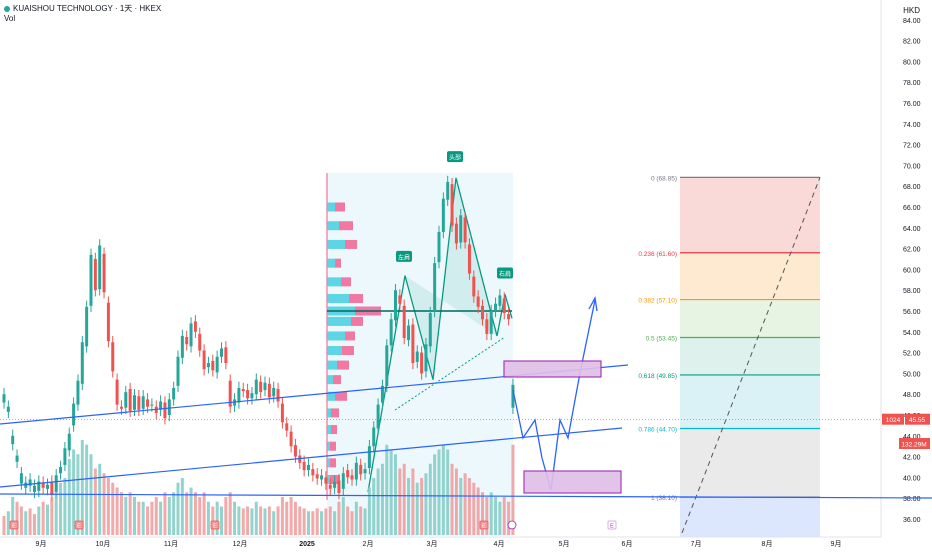 The height and width of the screenshot is (555, 932). What do you see at coordinates (912, 270) in the screenshot?
I see `y-tick-label: 60.00` at bounding box center [912, 270].